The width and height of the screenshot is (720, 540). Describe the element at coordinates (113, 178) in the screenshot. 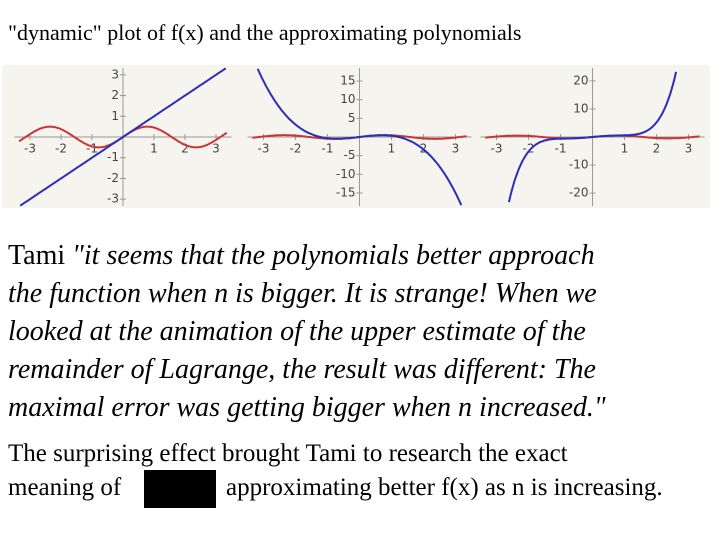

I see `y-tick-label: -2` at that location.